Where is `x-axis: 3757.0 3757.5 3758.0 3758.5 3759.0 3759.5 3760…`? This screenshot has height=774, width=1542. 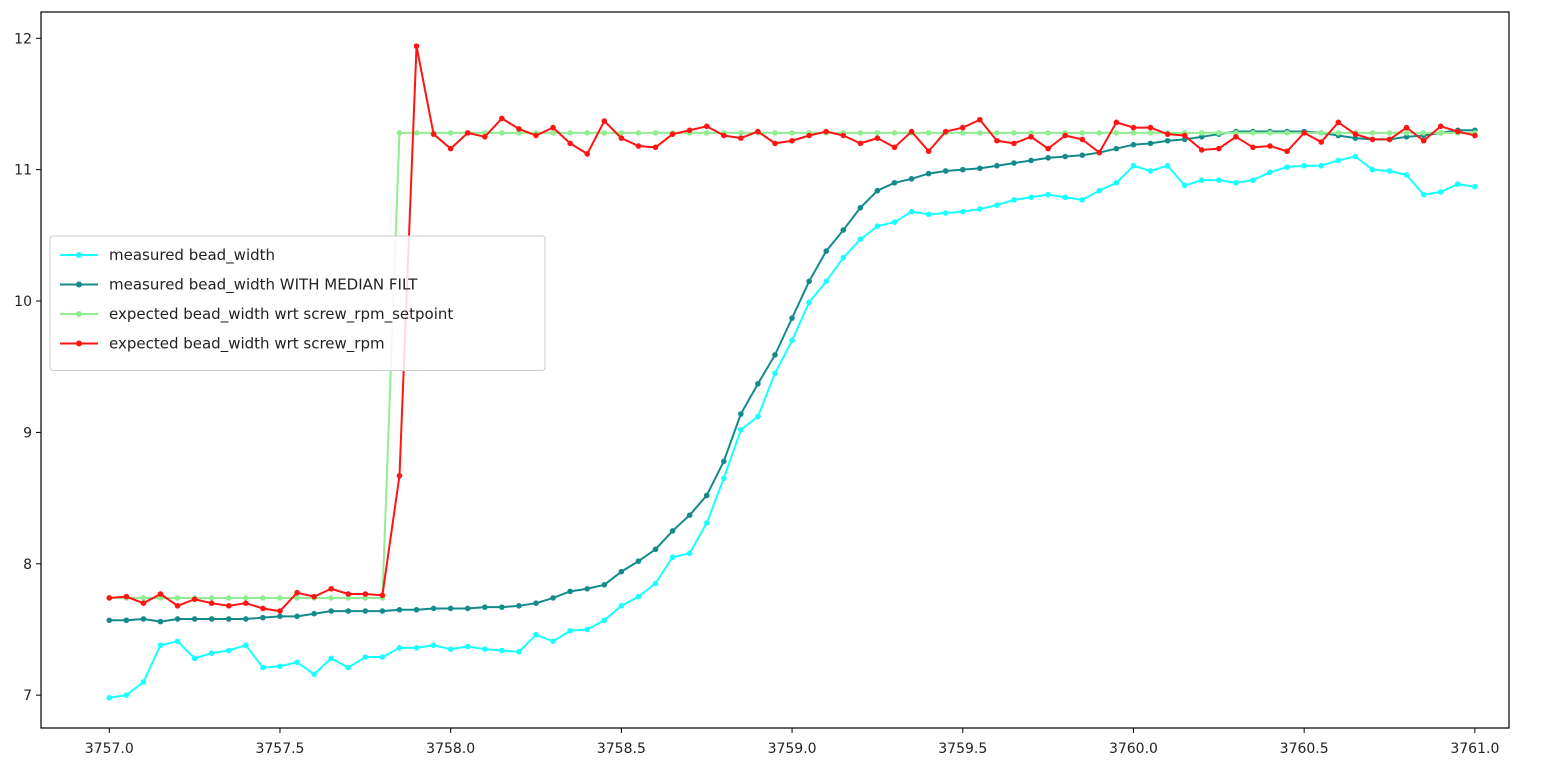 x-axis: 3757.0 3757.5 3758.0 3758.5 3759.0 3759.5 3760… is located at coordinates (792, 742).